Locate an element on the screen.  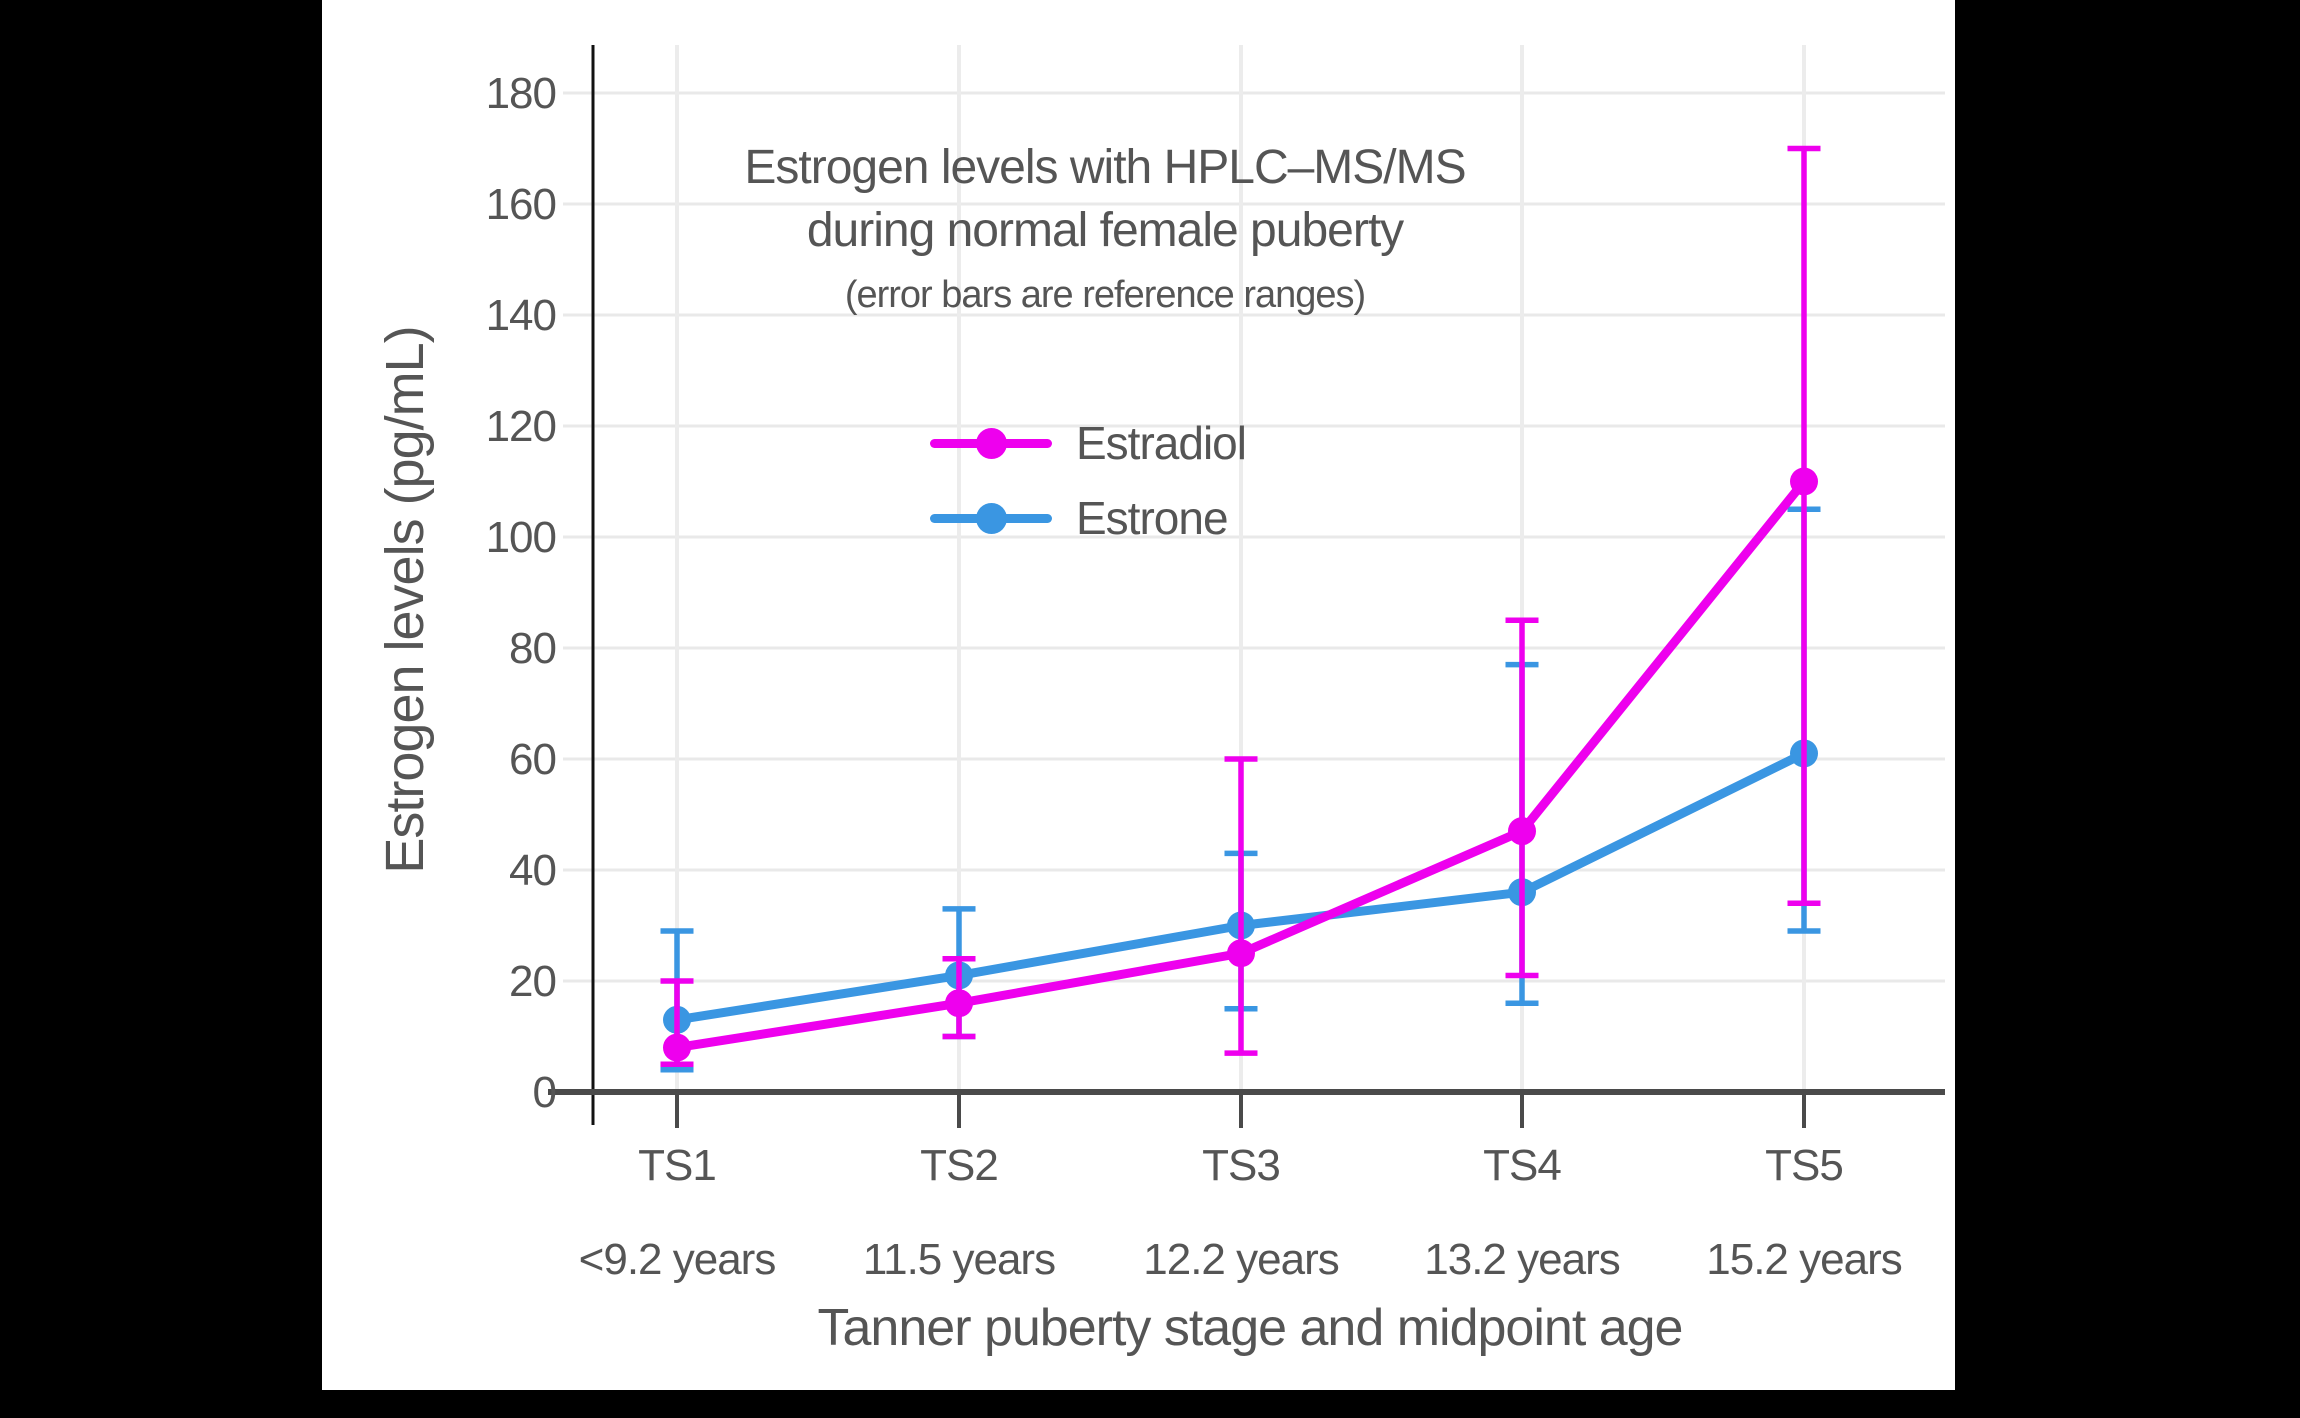
svg-text: 120 is located at coordinates (521, 426).